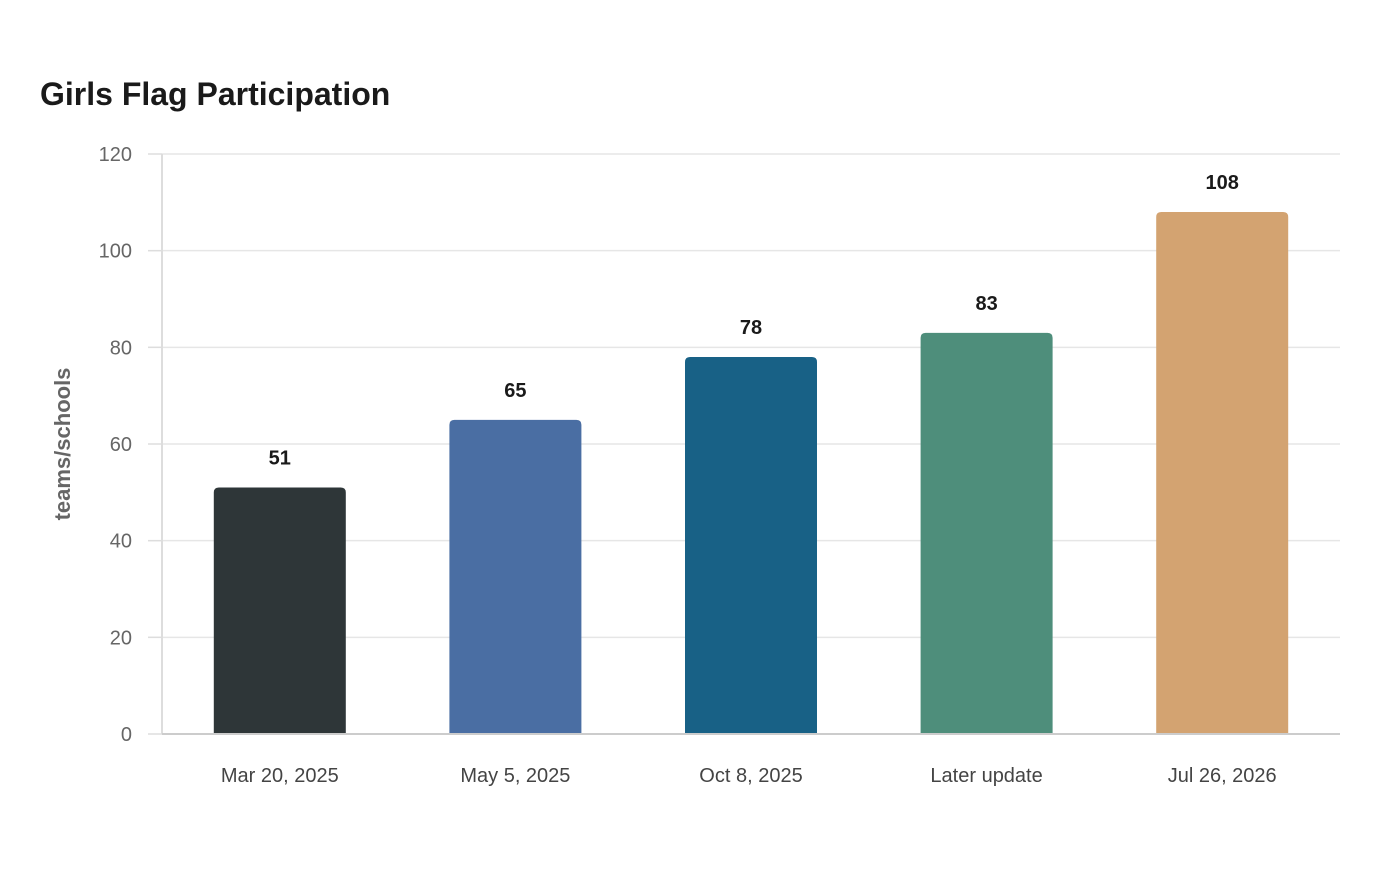 Image resolution: width=1400 pixels, height=880 pixels. I want to click on bar-value-label: 83, so click(986, 304).